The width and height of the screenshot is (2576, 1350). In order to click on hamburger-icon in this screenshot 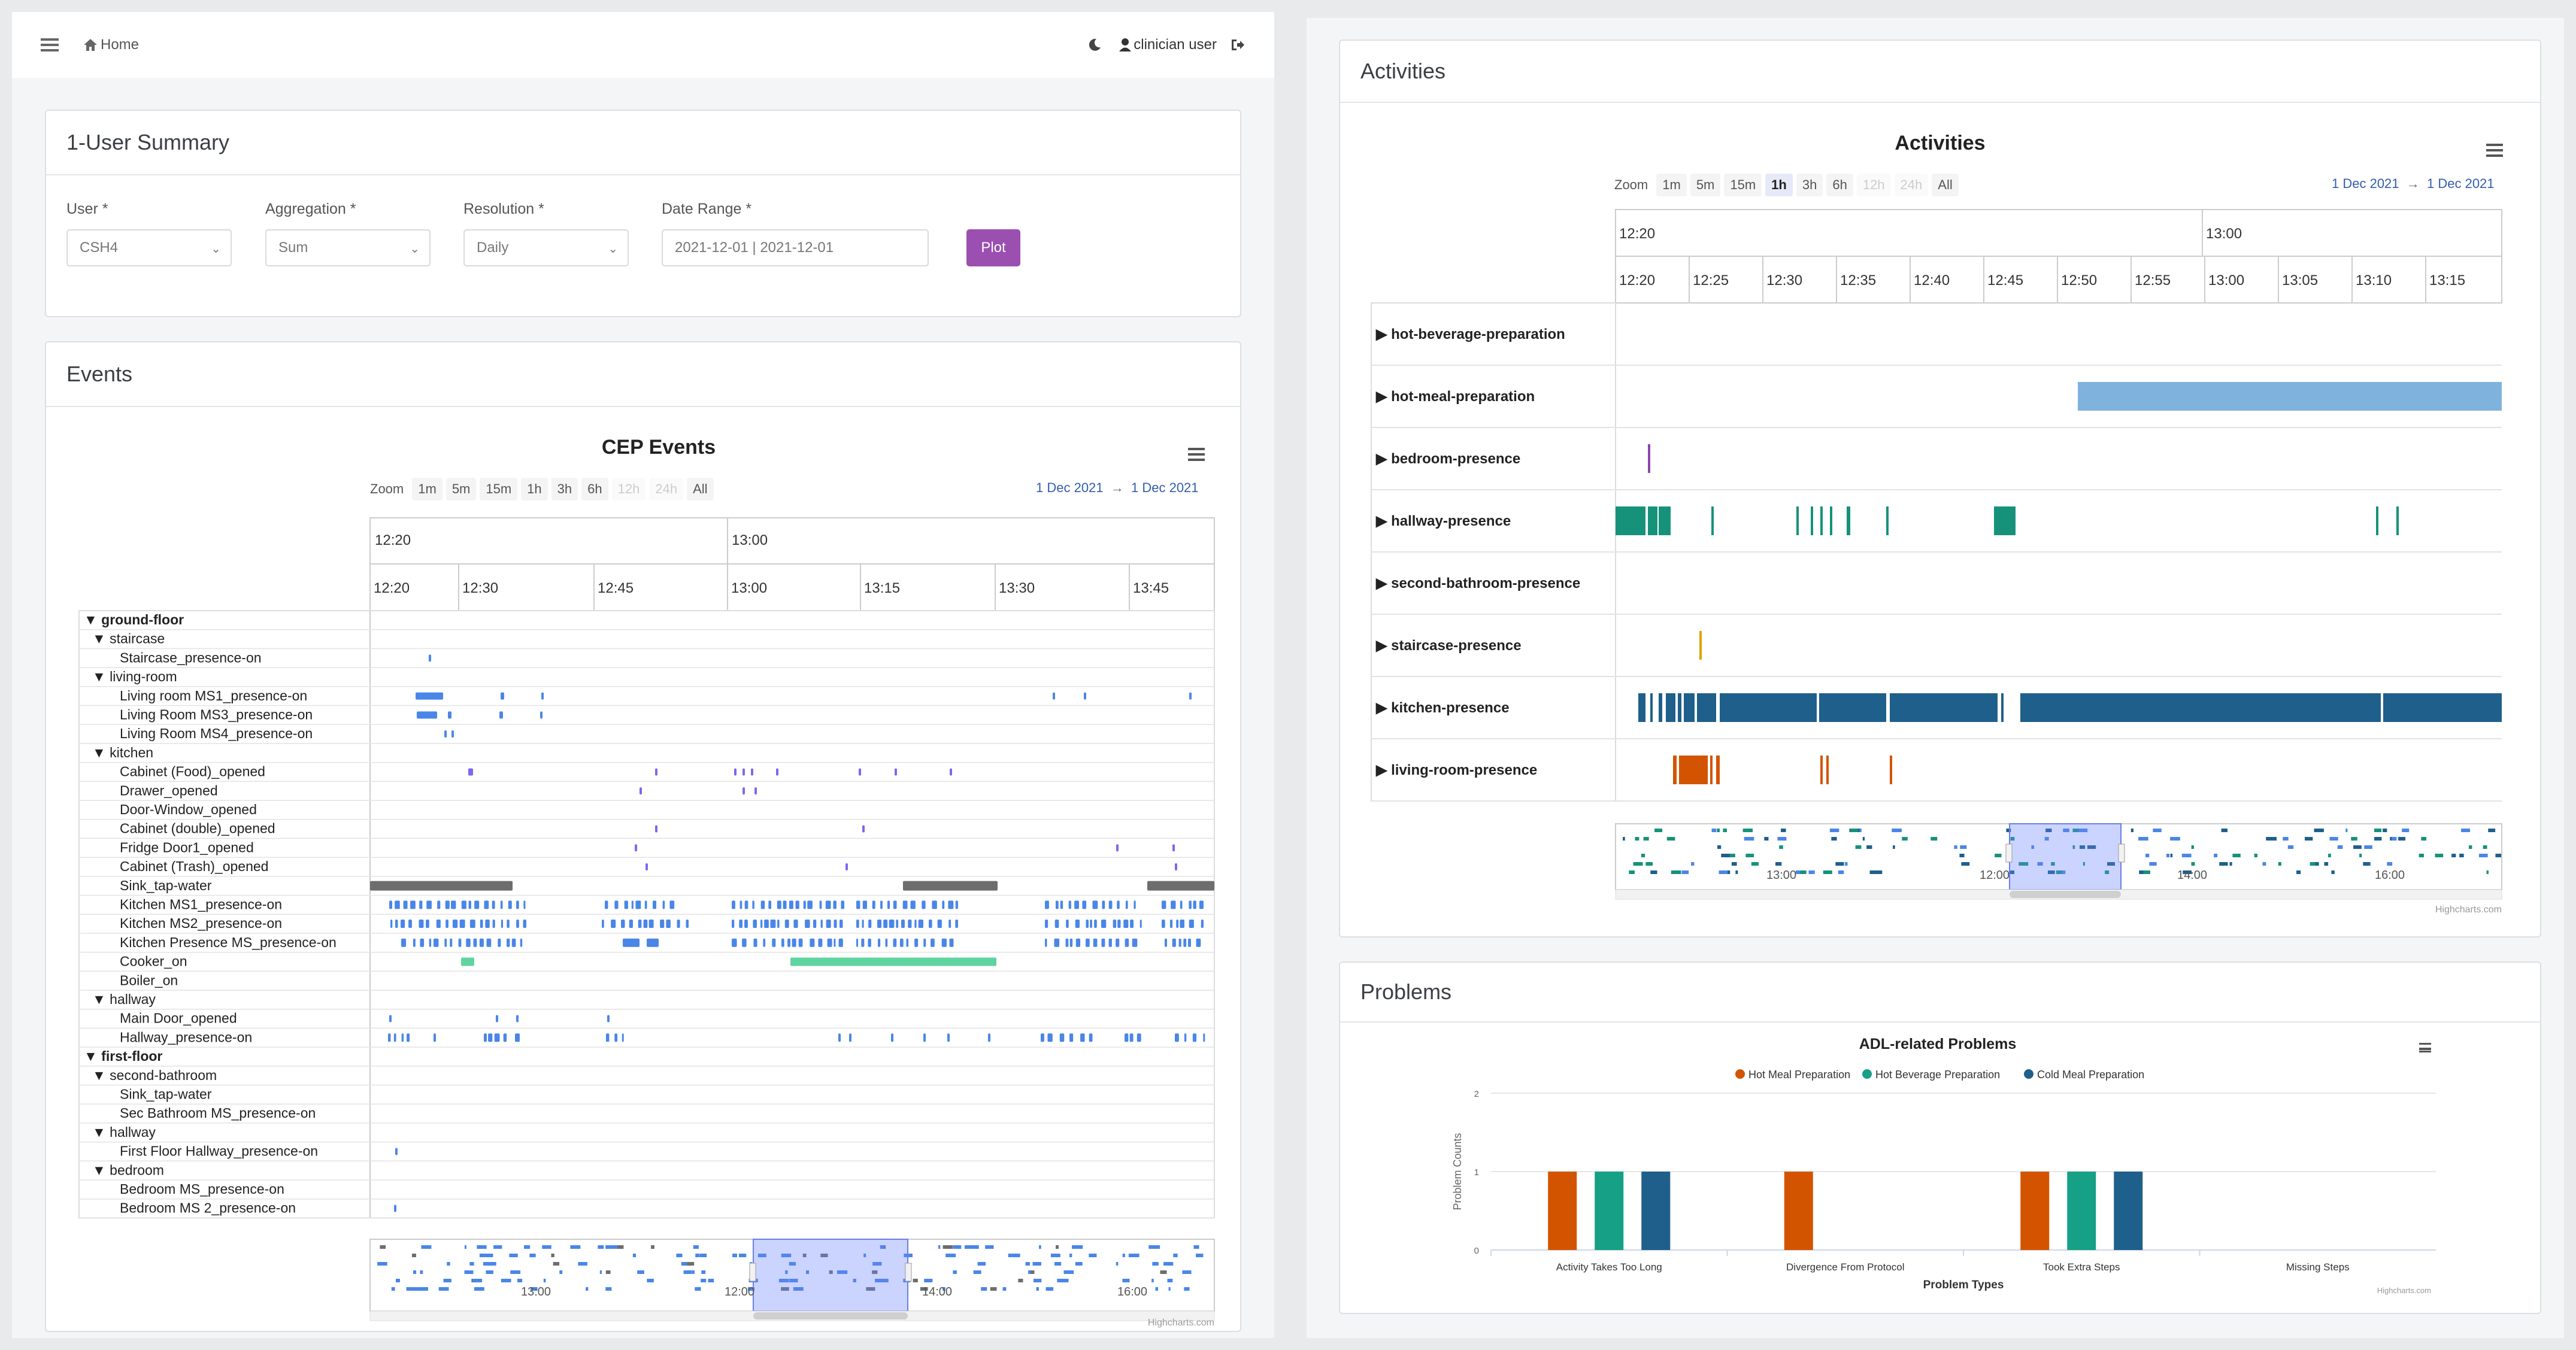, I will do `click(50, 44)`.